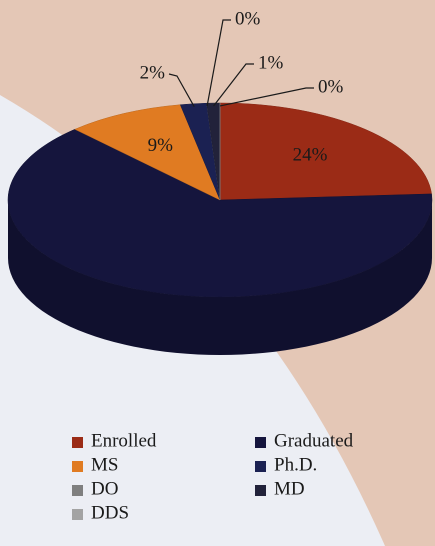 This screenshot has height=546, width=435. I want to click on legend-label: Ph.D., so click(295, 464).